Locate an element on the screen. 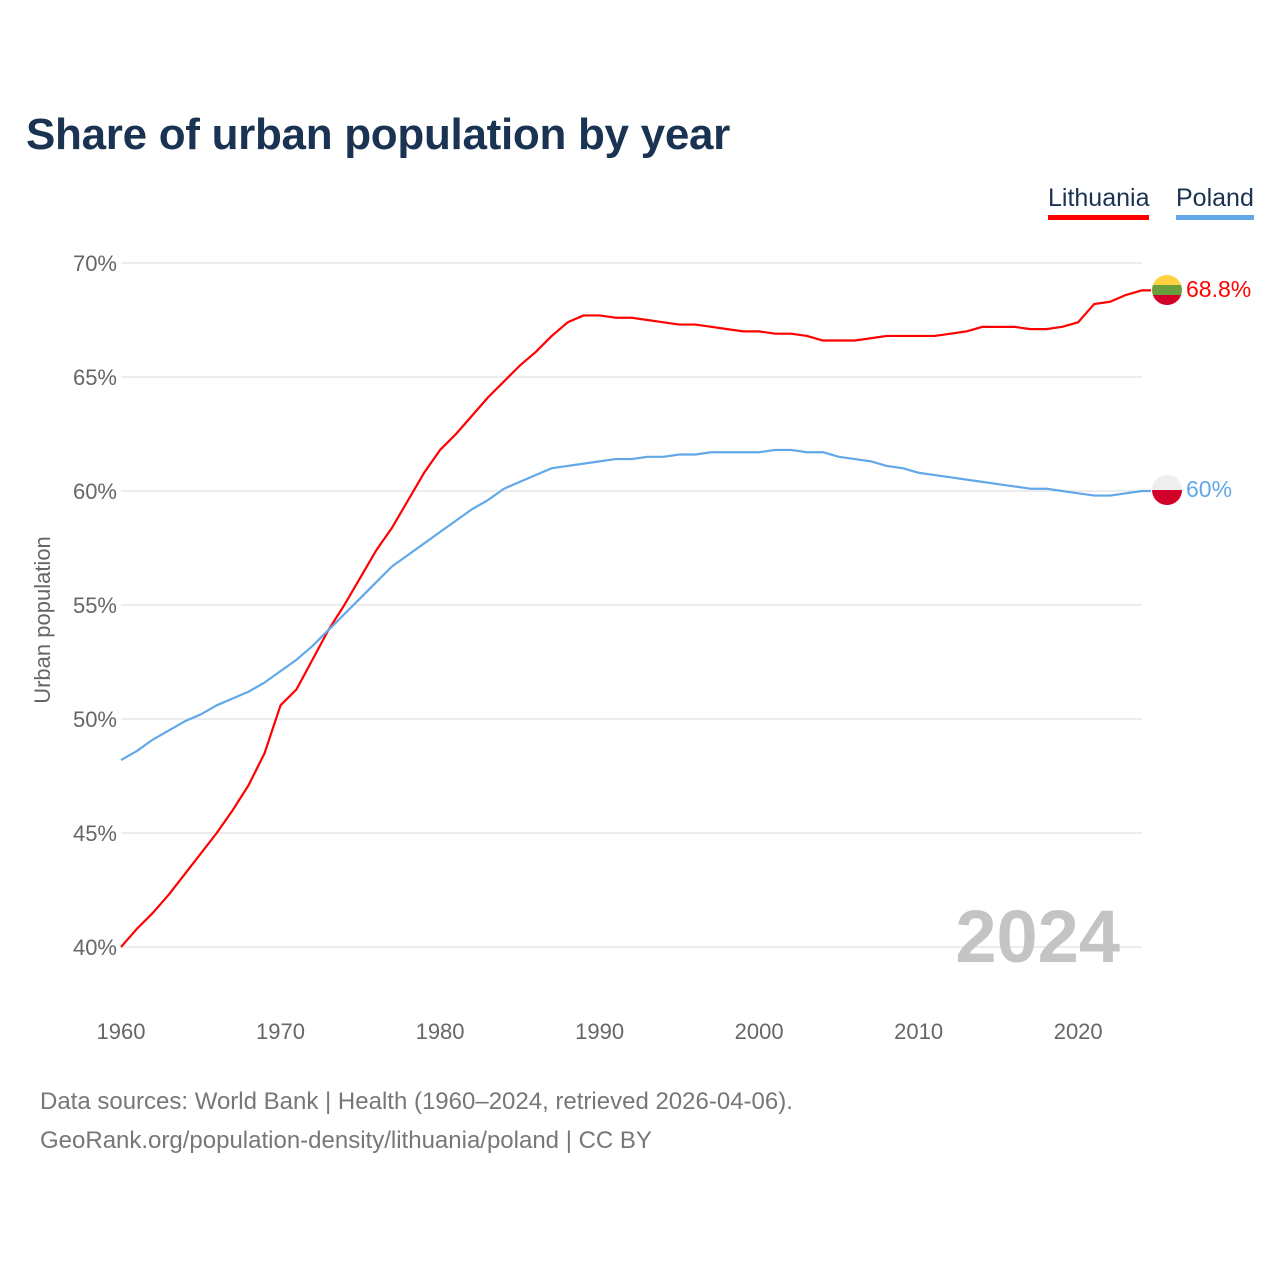 The width and height of the screenshot is (1280, 1280). y-tick-label: 40% is located at coordinates (95, 947).